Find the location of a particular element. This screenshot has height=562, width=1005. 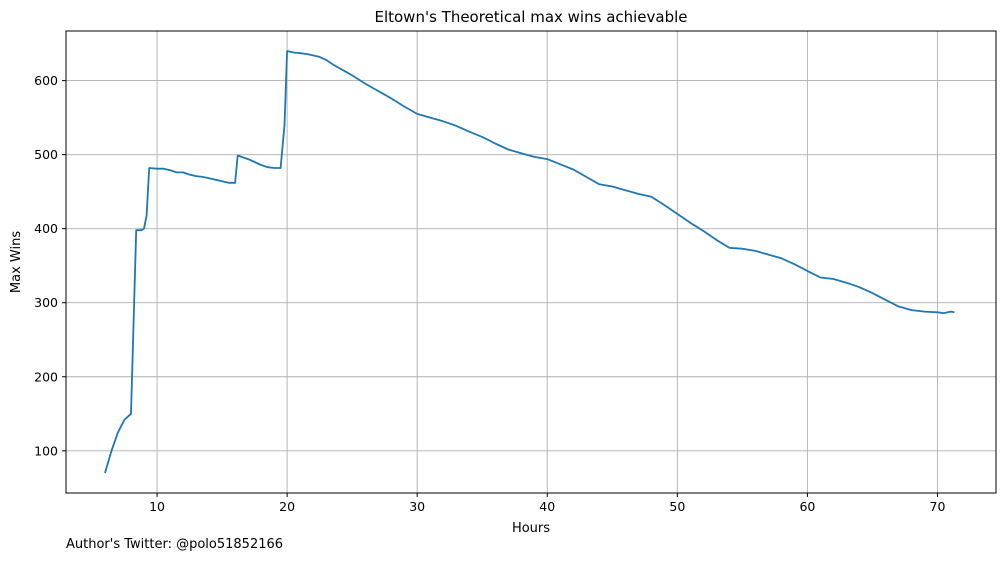

author-twitter-note: Author's Twitter: @polo51852166 is located at coordinates (175, 544).